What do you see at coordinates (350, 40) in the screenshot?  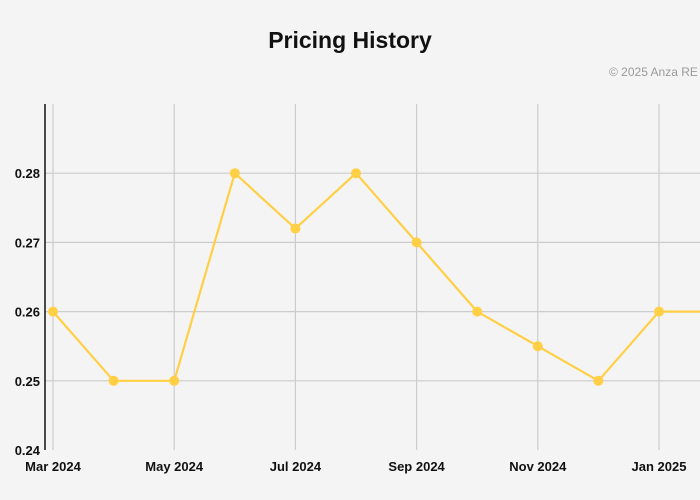 I see `chart-title: Pricing History` at bounding box center [350, 40].